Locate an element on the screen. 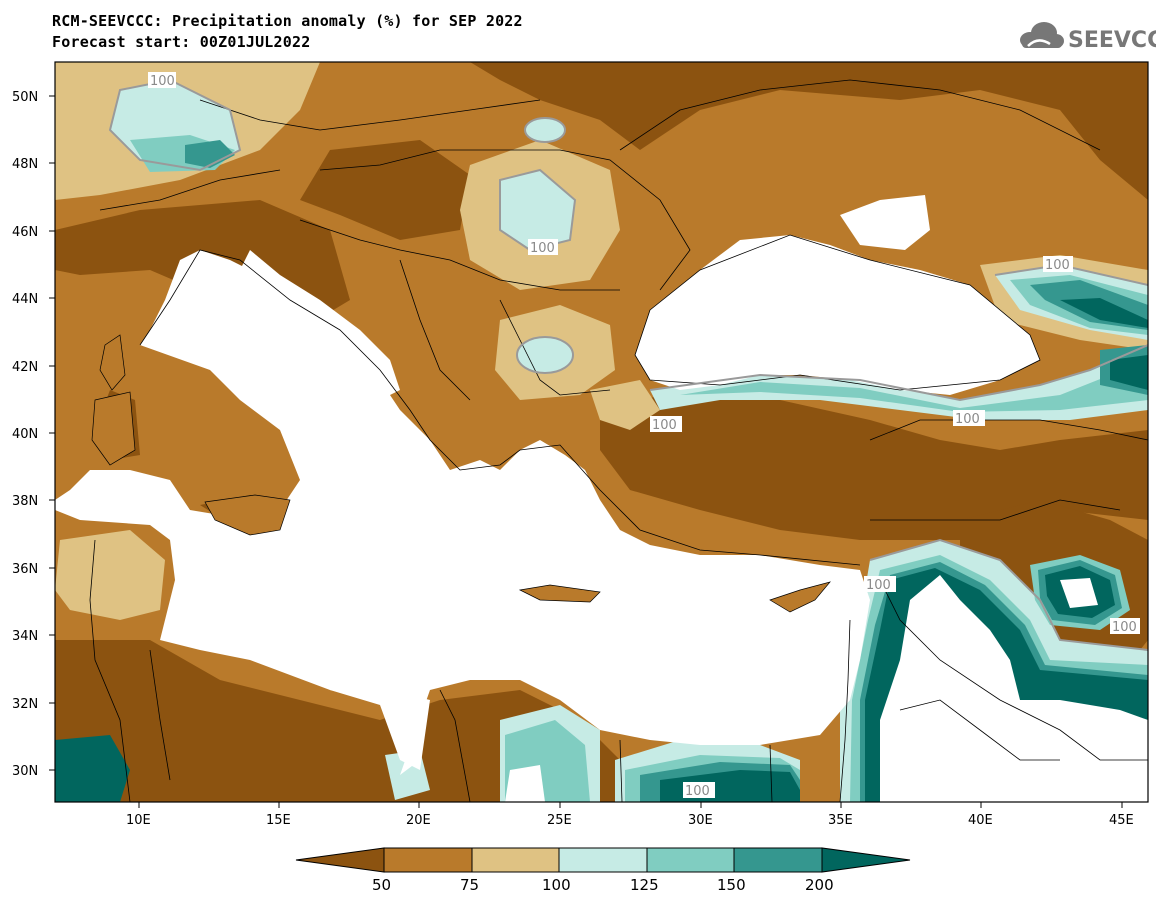 This screenshot has height=907, width=1165. lat-tick-label: 50N is located at coordinates (25, 97).